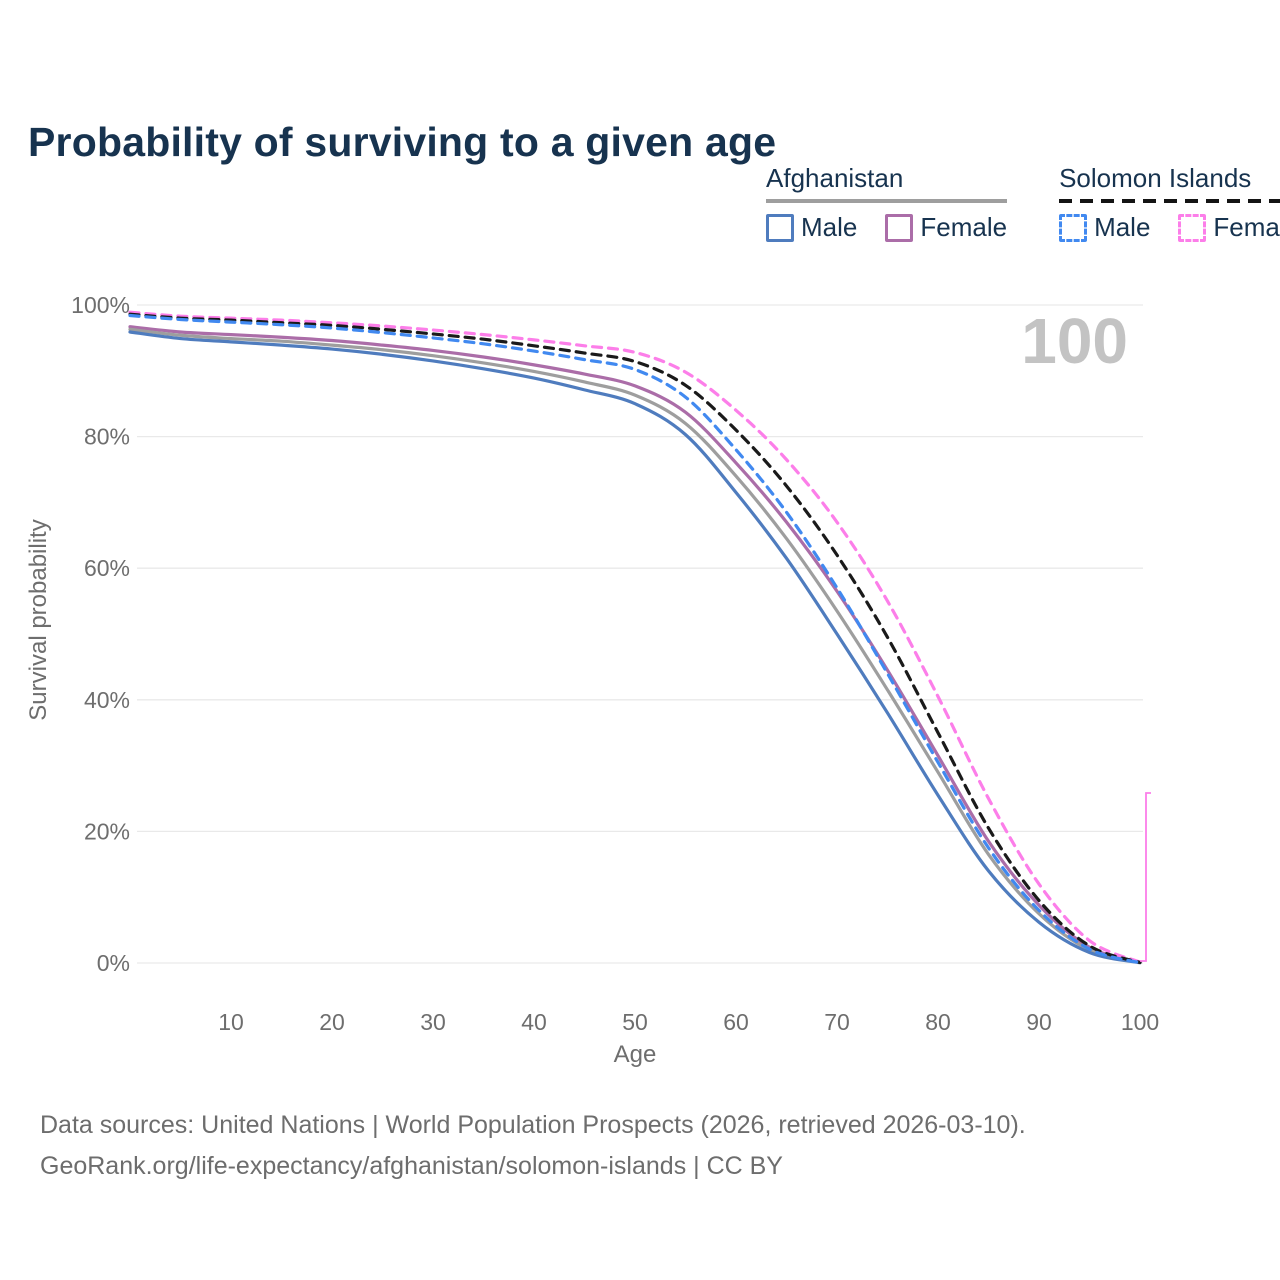 This screenshot has width=1280, height=1280. What do you see at coordinates (100, 305) in the screenshot?
I see `y-tick-label: 100%` at bounding box center [100, 305].